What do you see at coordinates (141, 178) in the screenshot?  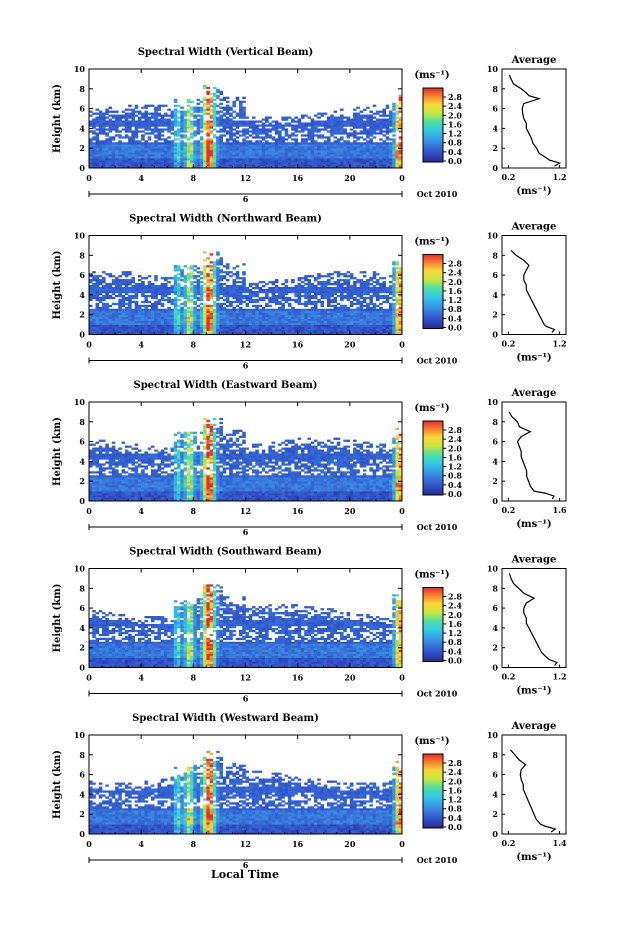 I see `x-tick-label: 4` at bounding box center [141, 178].